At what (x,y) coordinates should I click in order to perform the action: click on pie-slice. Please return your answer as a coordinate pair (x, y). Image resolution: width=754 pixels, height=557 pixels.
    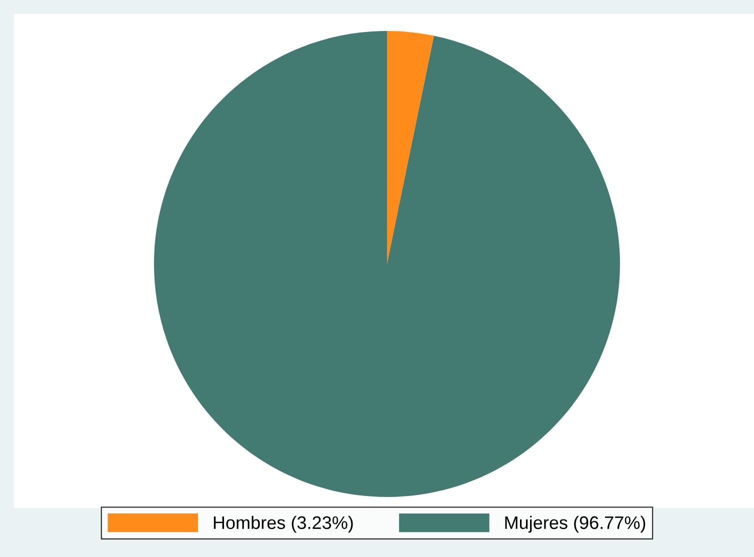
    Looking at the image, I should click on (410, 147).